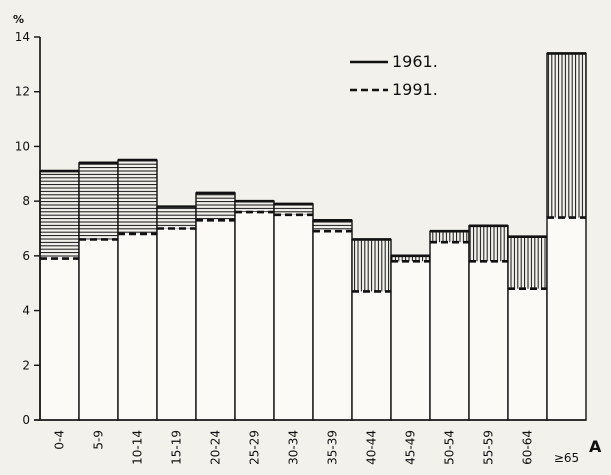 The width and height of the screenshot is (611, 475). I want to click on x-tick-label-5-9: 5-9, so click(99, 440).